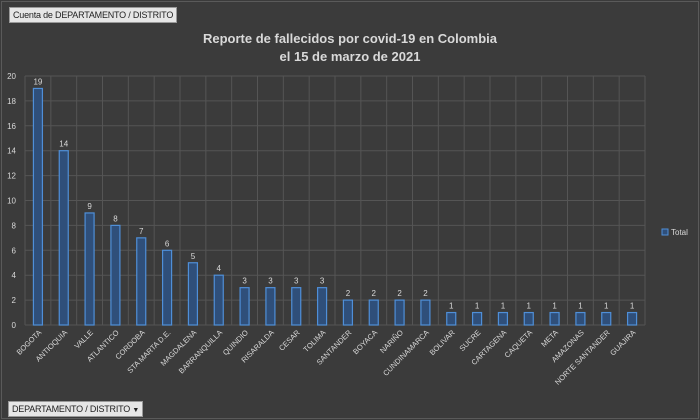 The height and width of the screenshot is (420, 700). Describe the element at coordinates (89, 206) in the screenshot. I see `data-label: 9` at that location.